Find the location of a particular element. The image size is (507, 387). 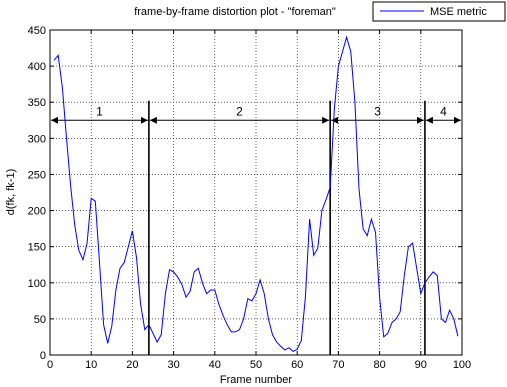

y-tick-label: 350 is located at coordinates (37, 103).